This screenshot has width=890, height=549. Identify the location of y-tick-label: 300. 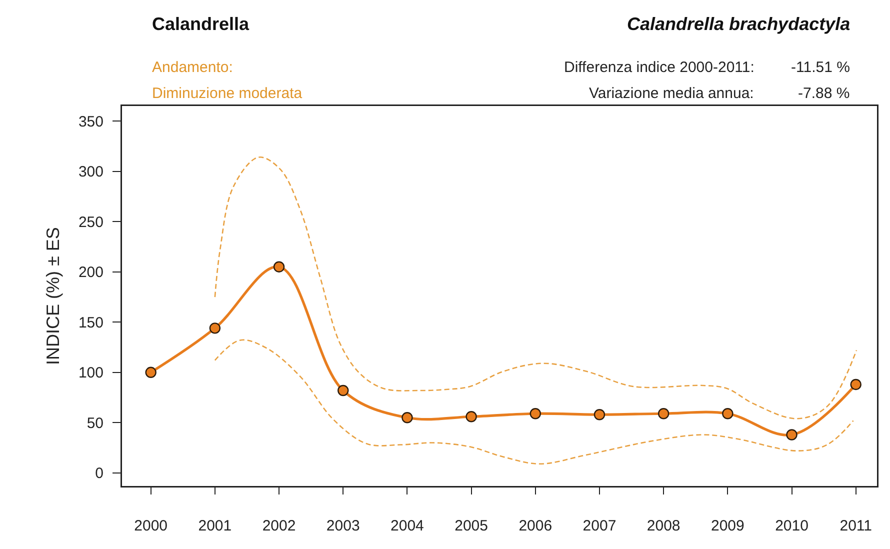
(91, 172).